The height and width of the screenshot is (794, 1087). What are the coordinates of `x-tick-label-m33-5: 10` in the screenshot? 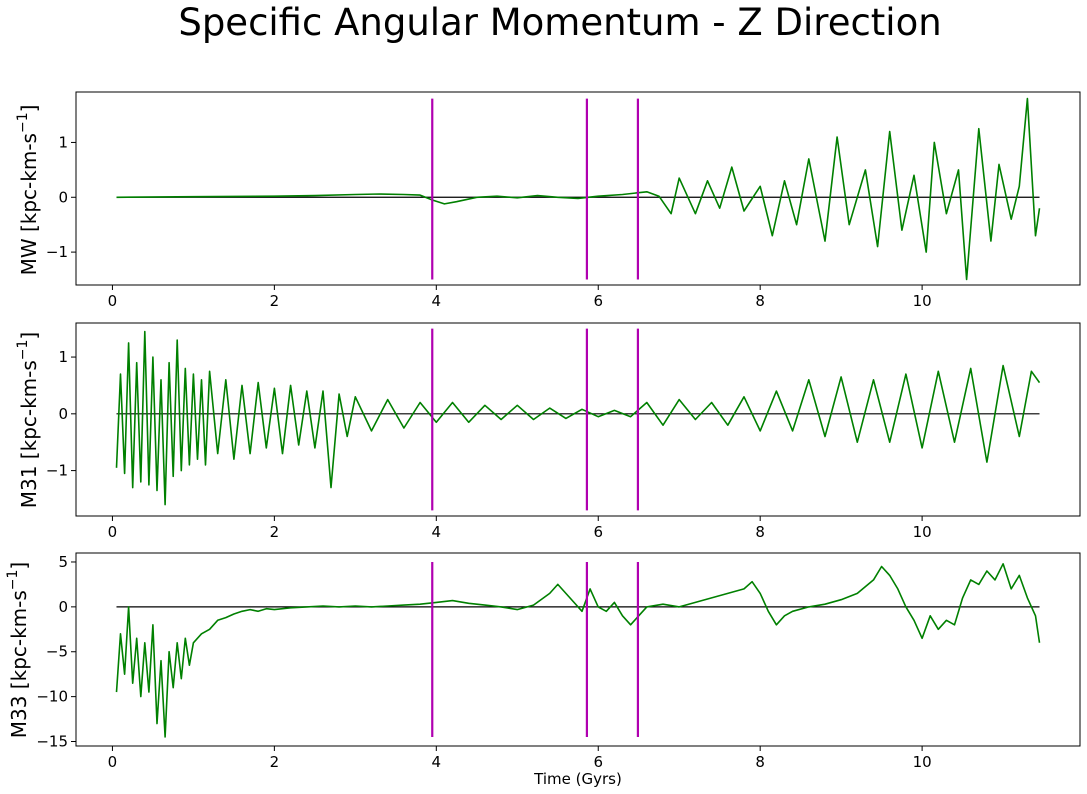 It's located at (922, 762).